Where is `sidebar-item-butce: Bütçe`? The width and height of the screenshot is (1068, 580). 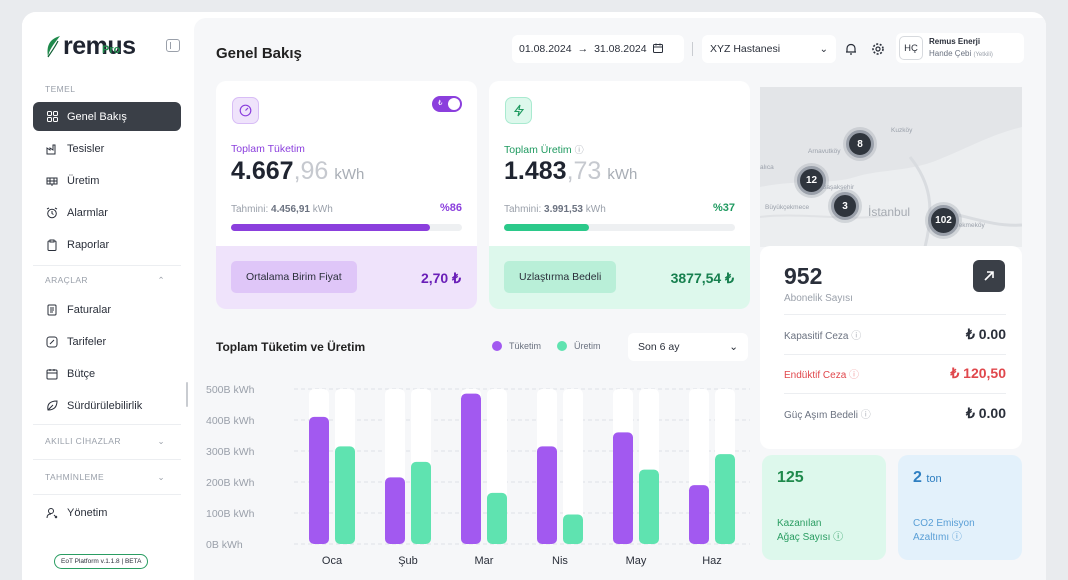 sidebar-item-butce: Bütçe is located at coordinates (107, 373).